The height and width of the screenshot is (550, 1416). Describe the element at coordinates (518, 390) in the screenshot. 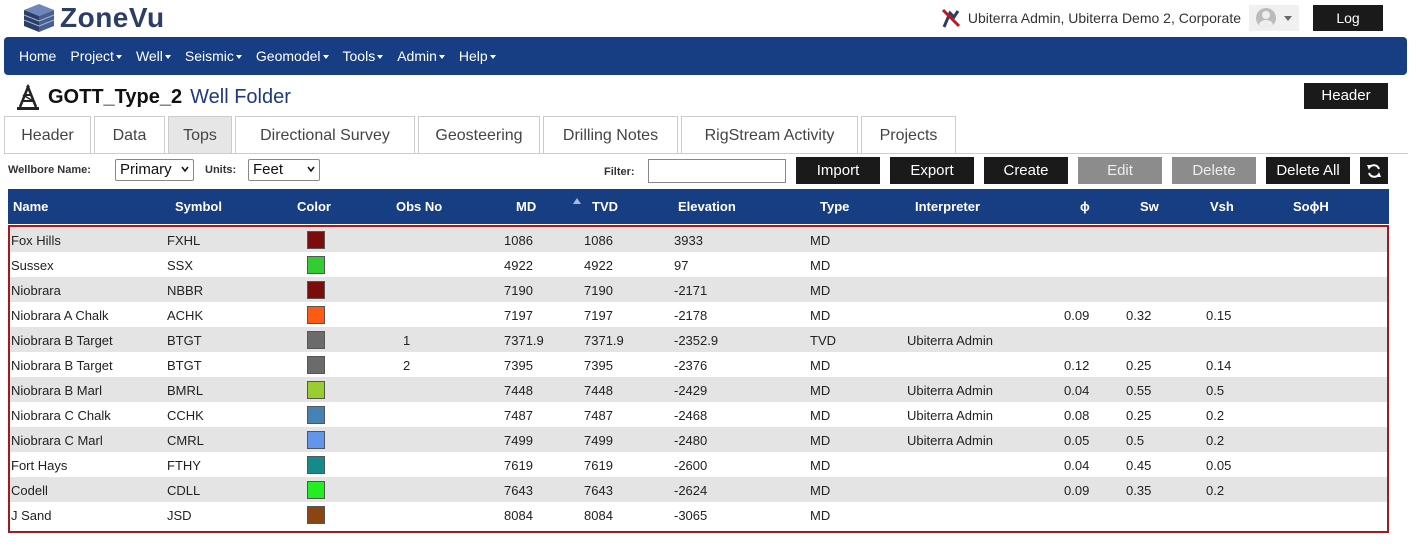

I see `cell-md: 7448` at that location.